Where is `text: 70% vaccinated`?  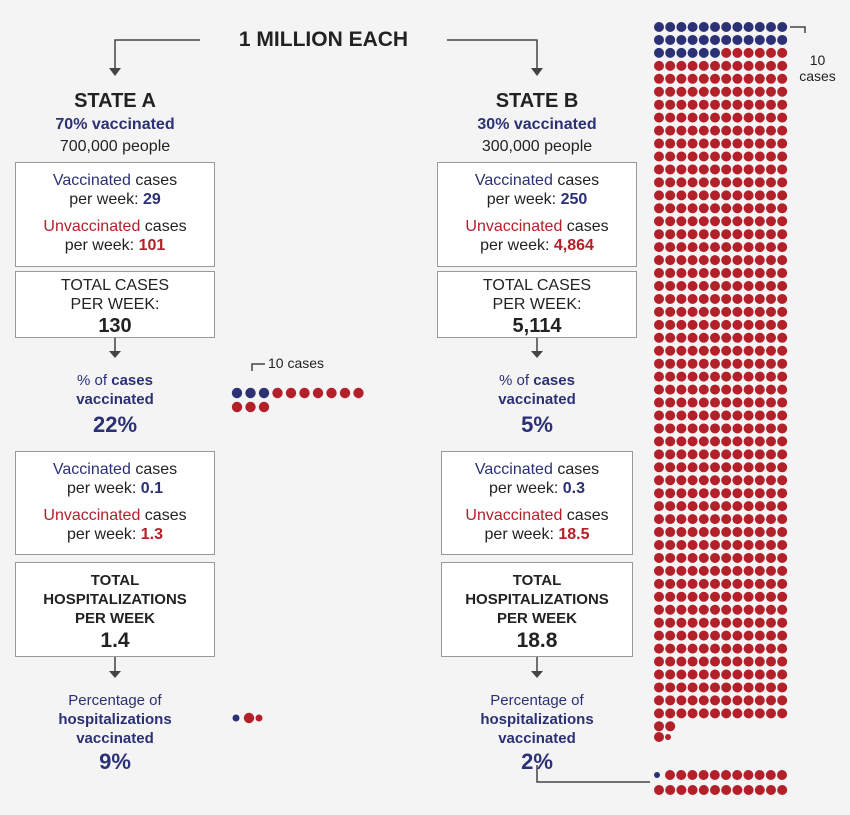
text: 70% vaccinated is located at coordinates (115, 124).